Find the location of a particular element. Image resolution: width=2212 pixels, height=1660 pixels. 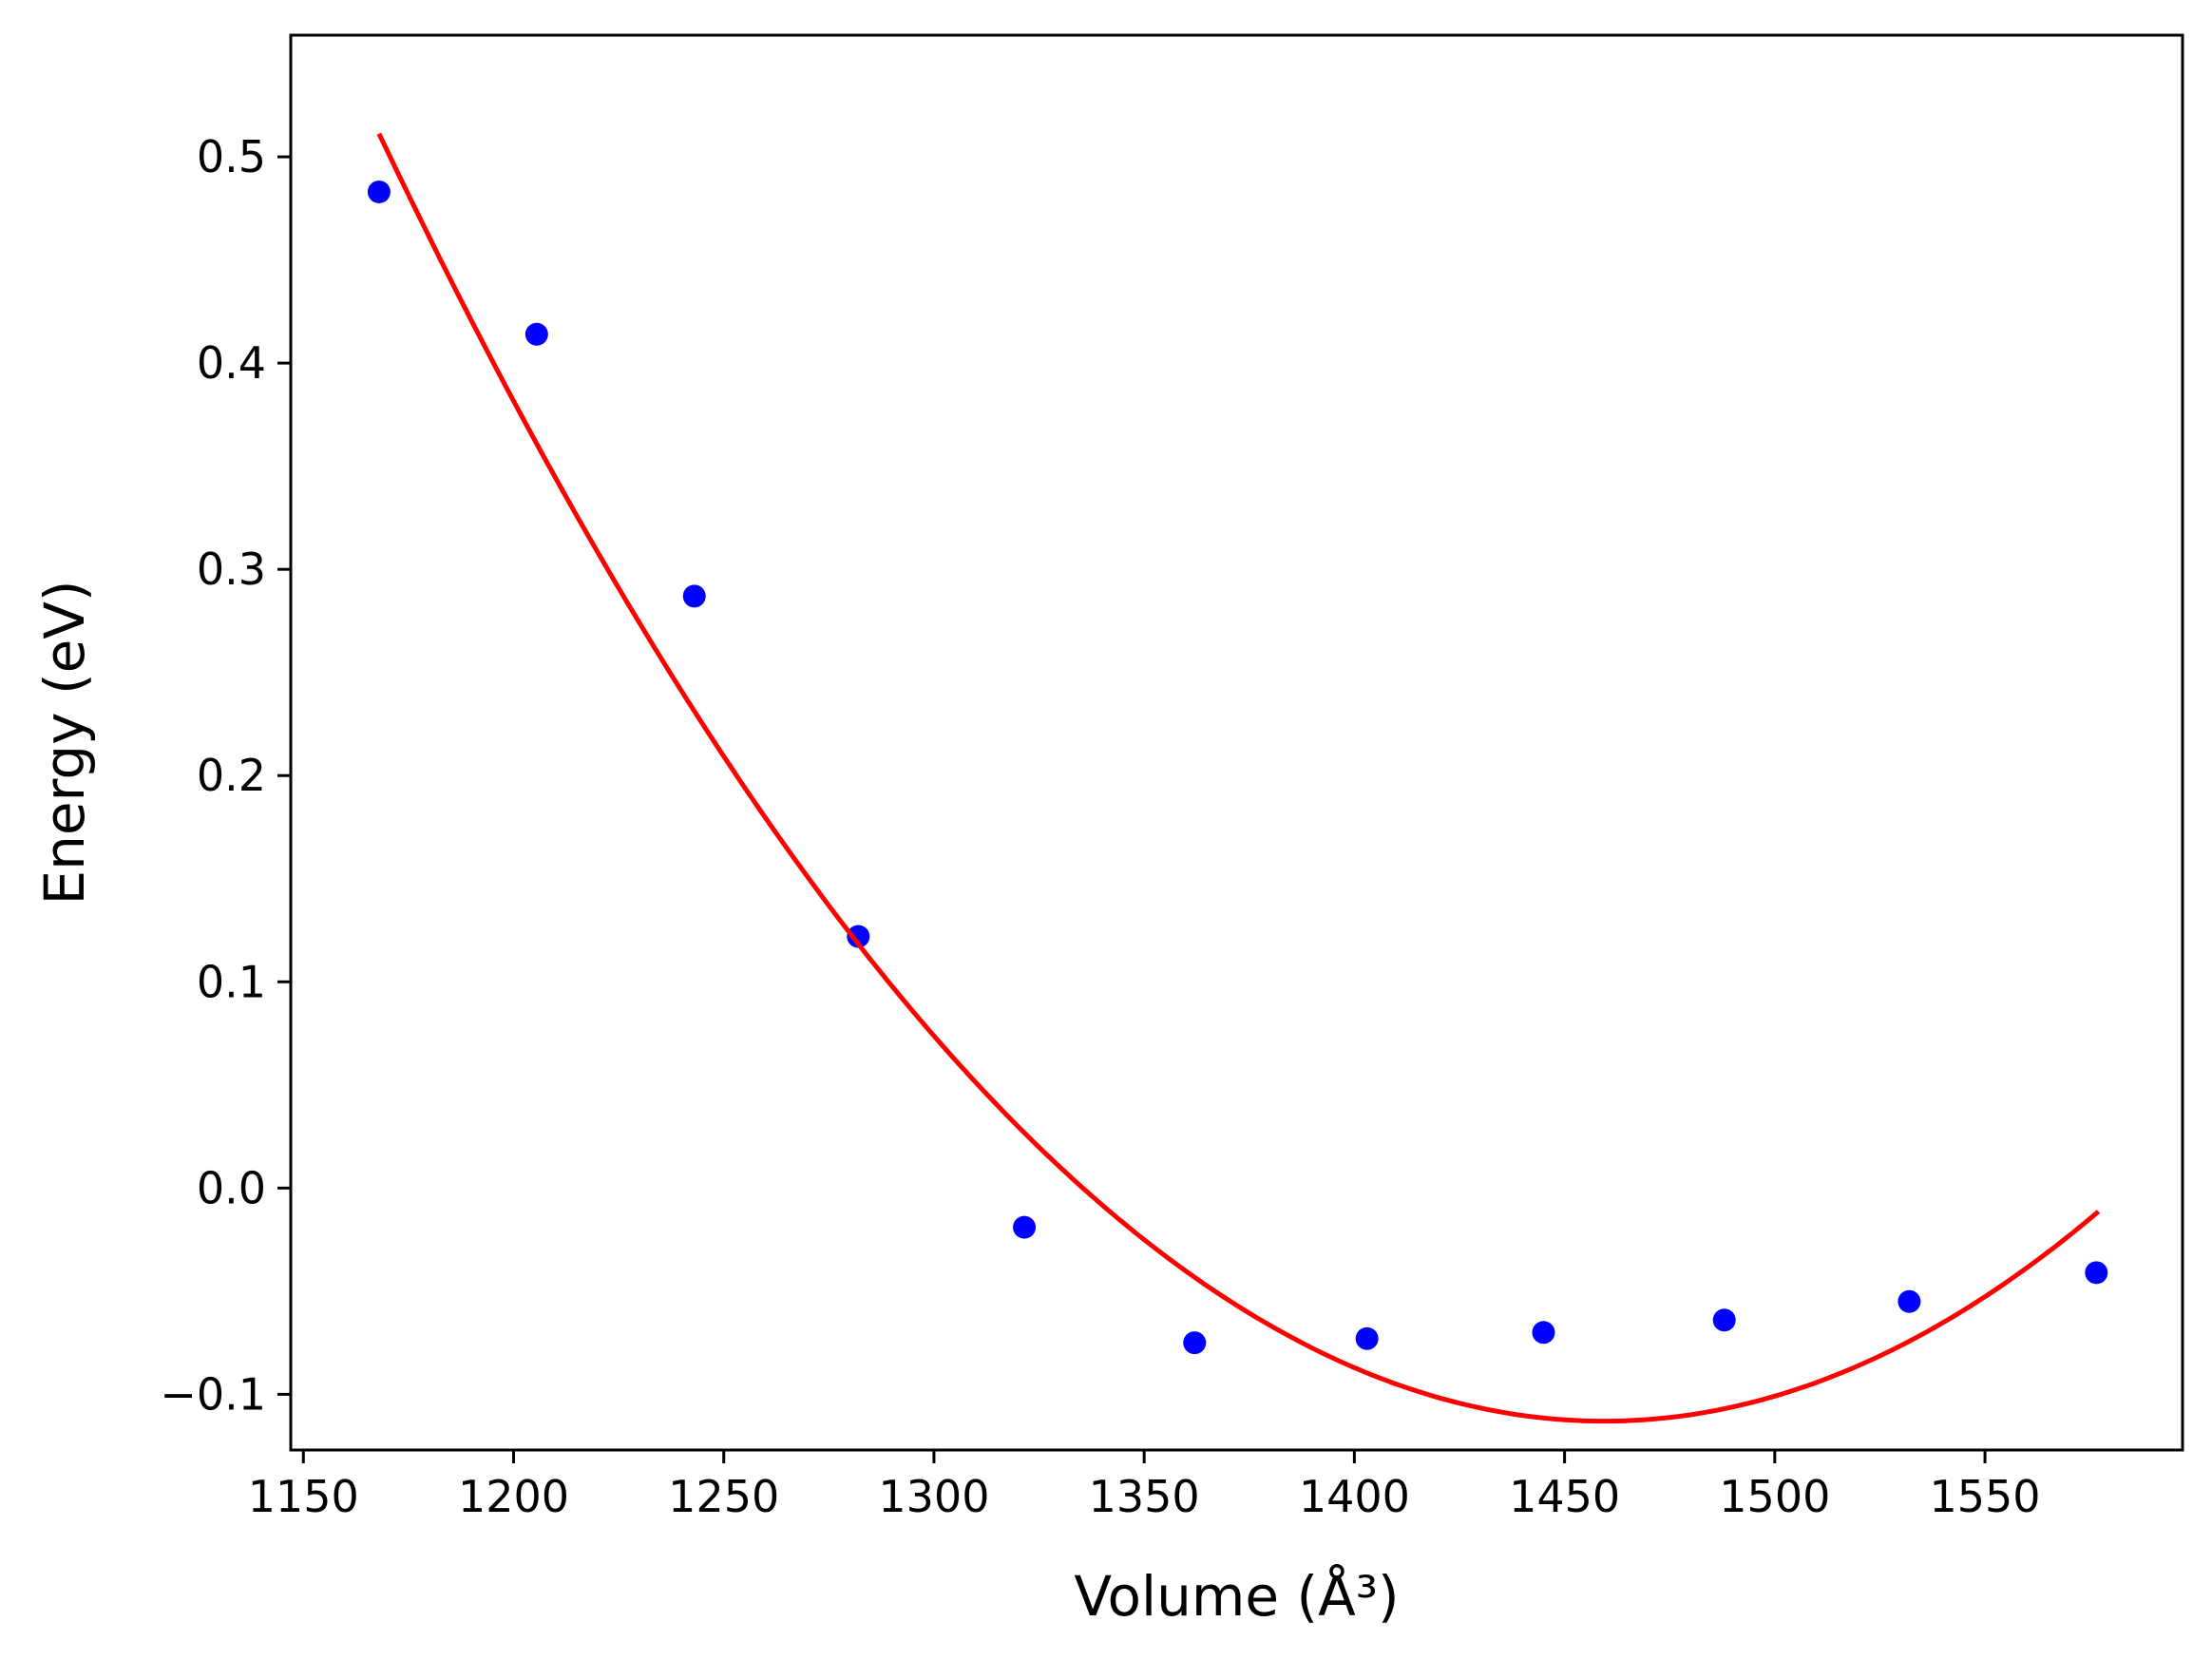

x-tick-label: 1400 is located at coordinates (1354, 1496).